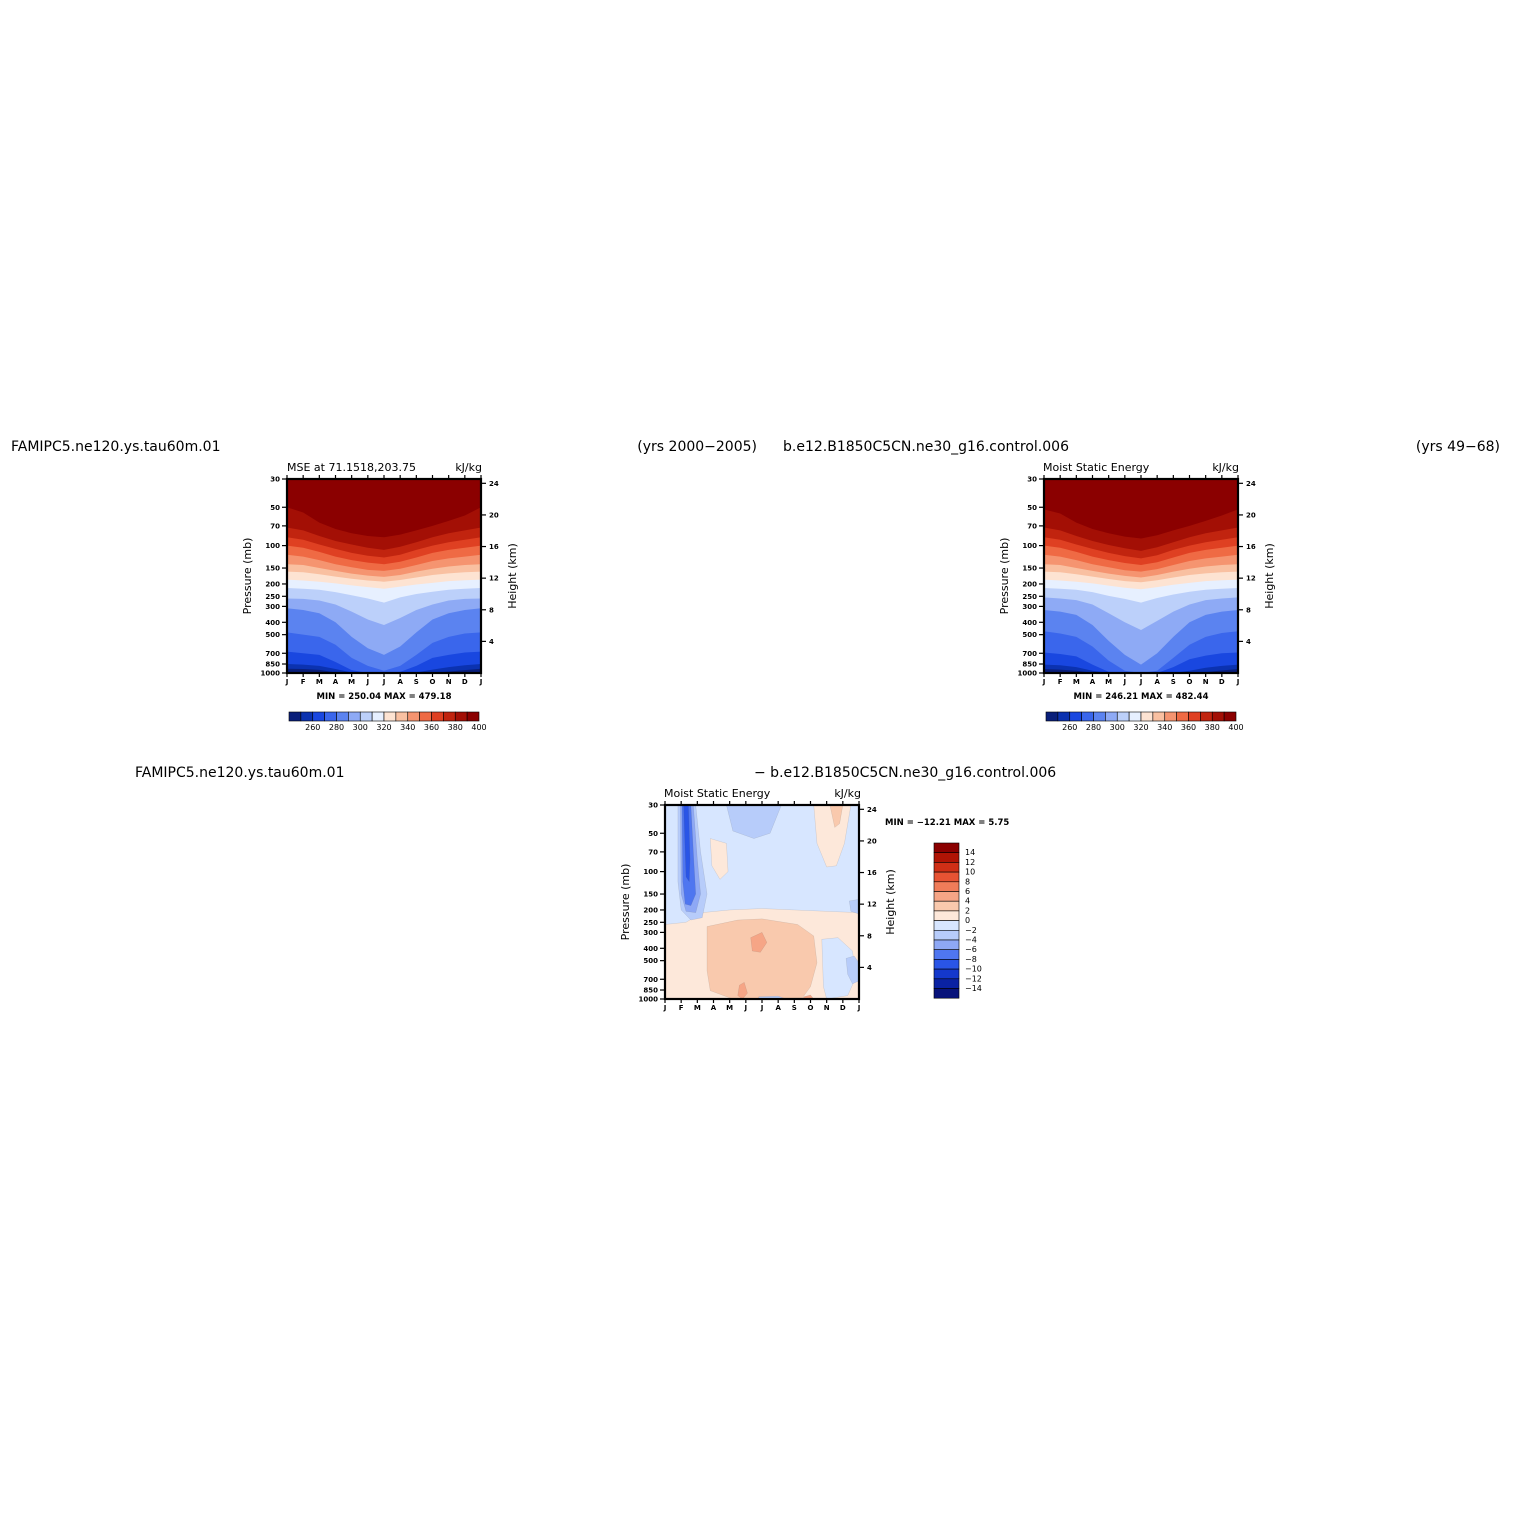 Image resolution: width=1525 pixels, height=1525 pixels. I want to click on colorbar-label: 0, so click(967, 920).